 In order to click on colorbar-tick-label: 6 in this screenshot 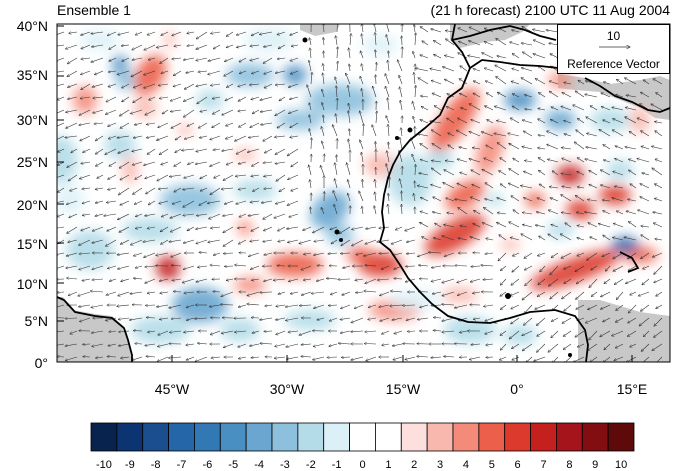, I will do `click(517, 465)`.